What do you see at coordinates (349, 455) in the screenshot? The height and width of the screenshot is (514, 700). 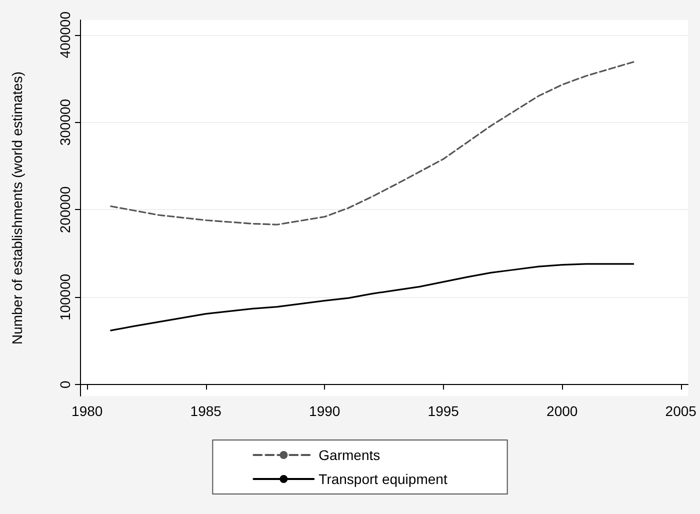 I see `legend-label: Garments` at bounding box center [349, 455].